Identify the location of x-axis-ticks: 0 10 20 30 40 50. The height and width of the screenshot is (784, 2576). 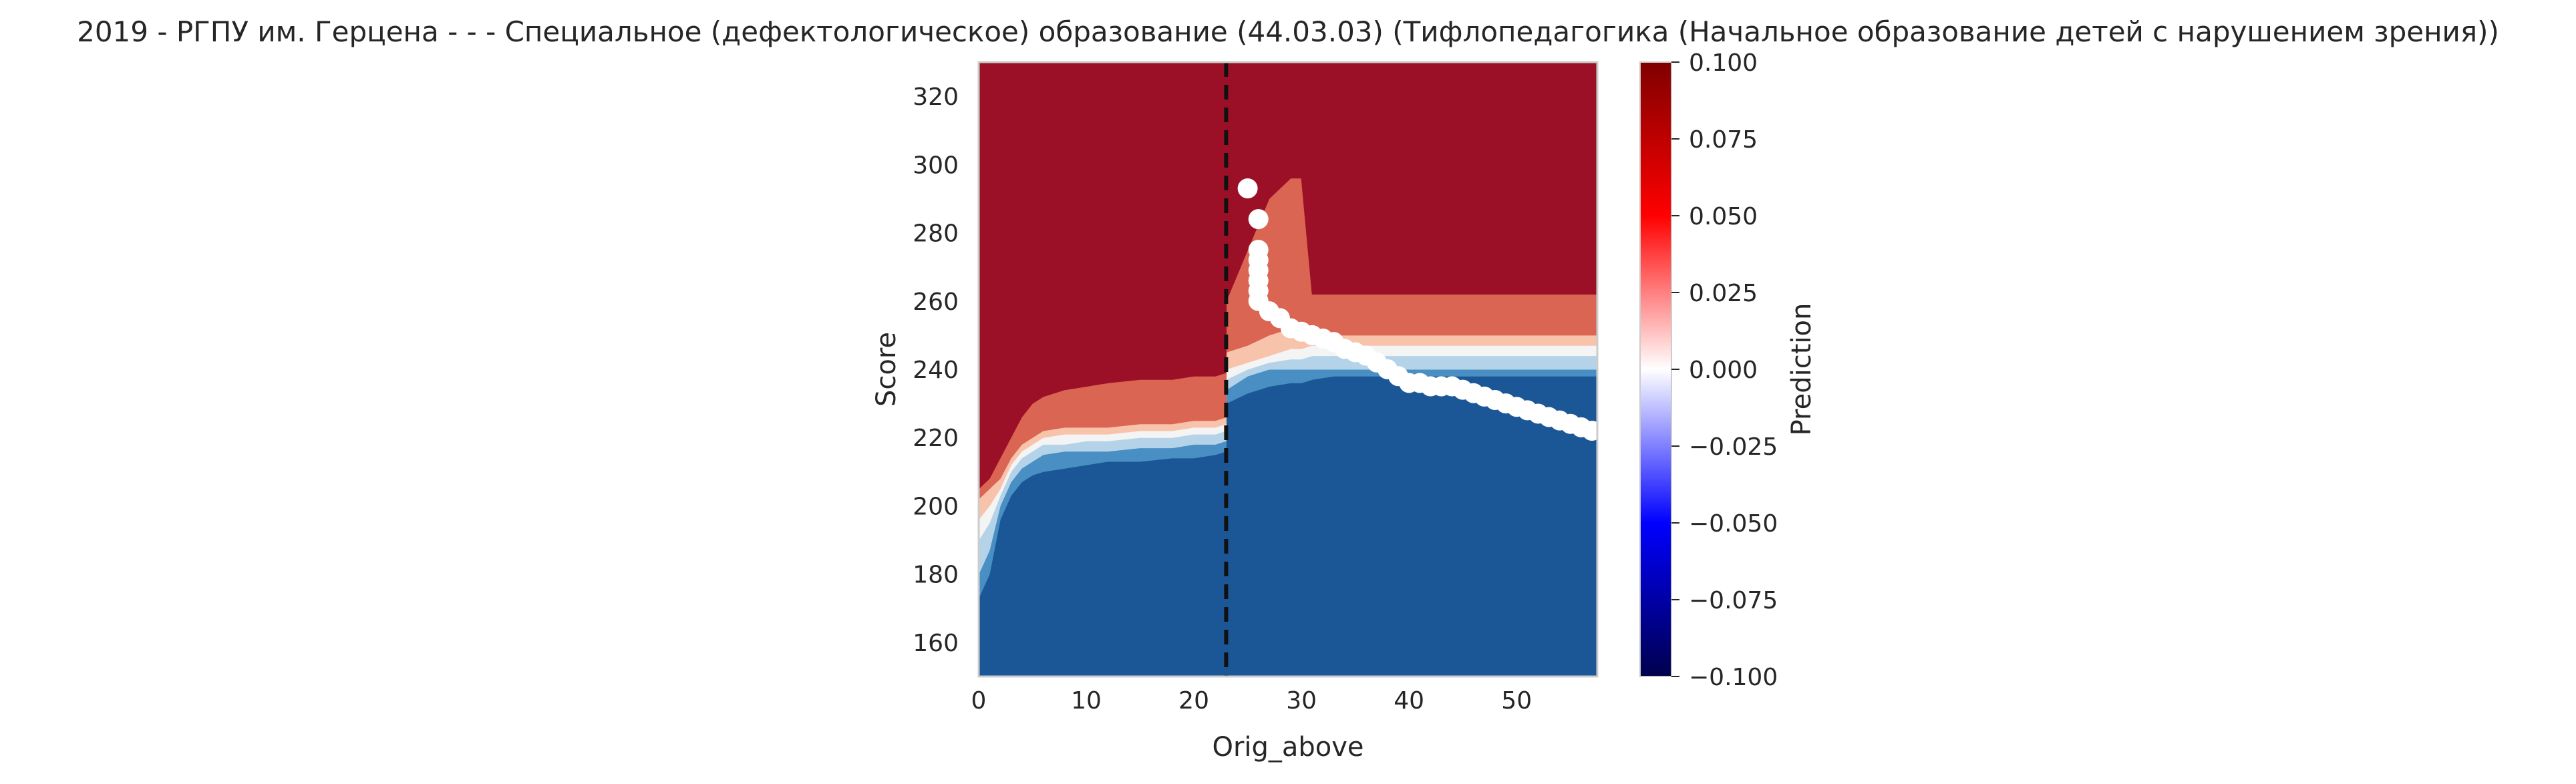
(1252, 701).